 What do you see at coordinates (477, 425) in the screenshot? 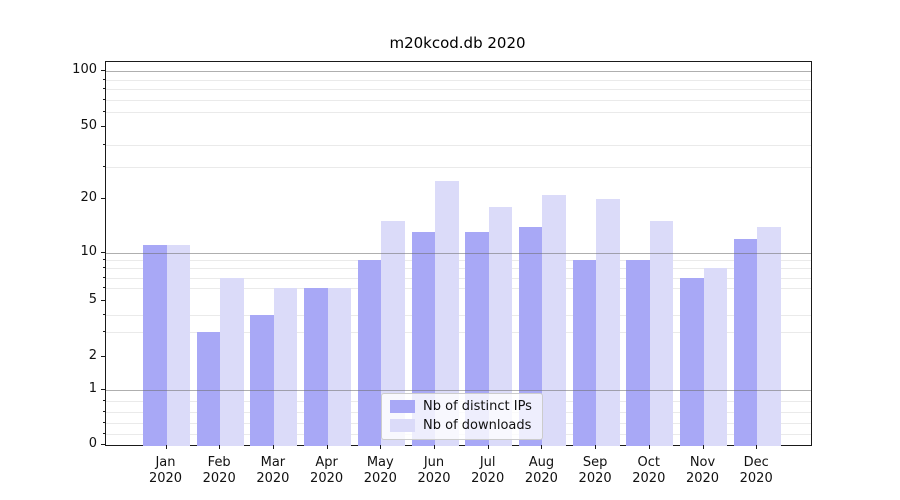
I see `legend-label-downloads: Nb of downloads` at bounding box center [477, 425].